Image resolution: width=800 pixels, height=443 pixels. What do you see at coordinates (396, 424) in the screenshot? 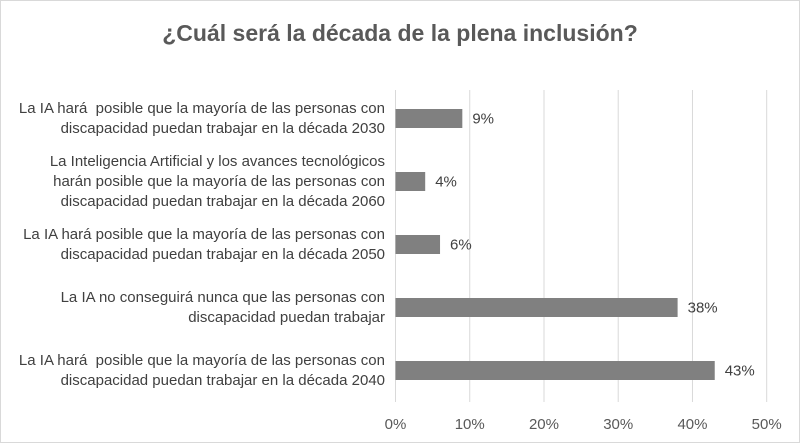
I see `x-tick-label: 0%` at bounding box center [396, 424].